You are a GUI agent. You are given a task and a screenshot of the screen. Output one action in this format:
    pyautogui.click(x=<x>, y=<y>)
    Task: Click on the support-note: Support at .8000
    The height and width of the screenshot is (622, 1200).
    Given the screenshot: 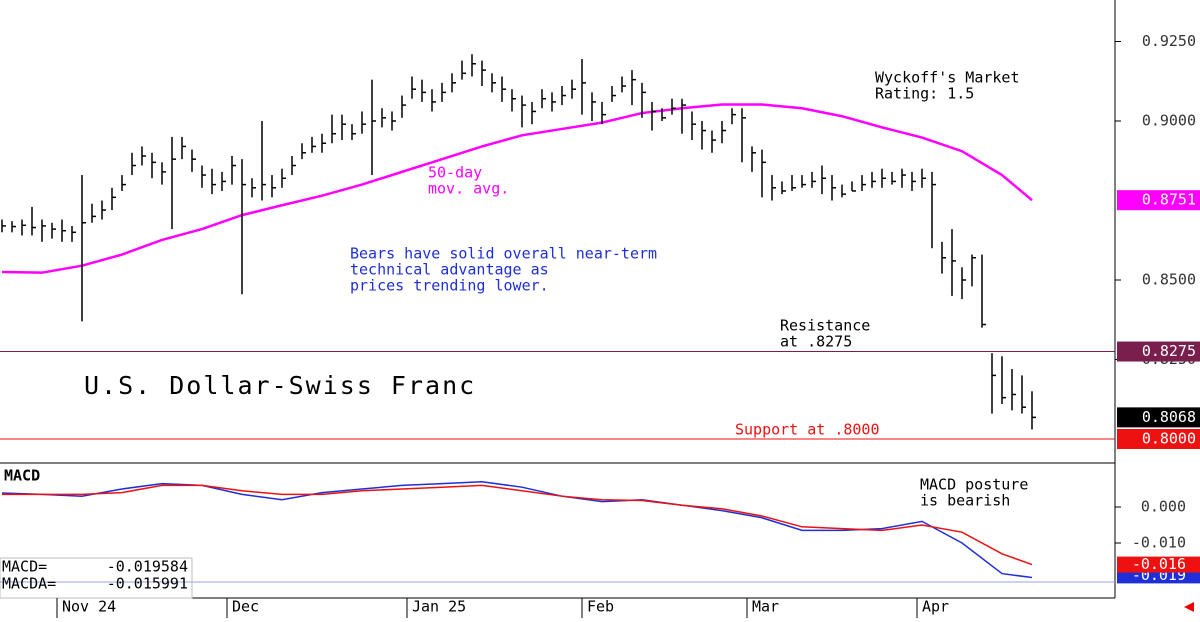 What is the action you would take?
    pyautogui.click(x=807, y=430)
    